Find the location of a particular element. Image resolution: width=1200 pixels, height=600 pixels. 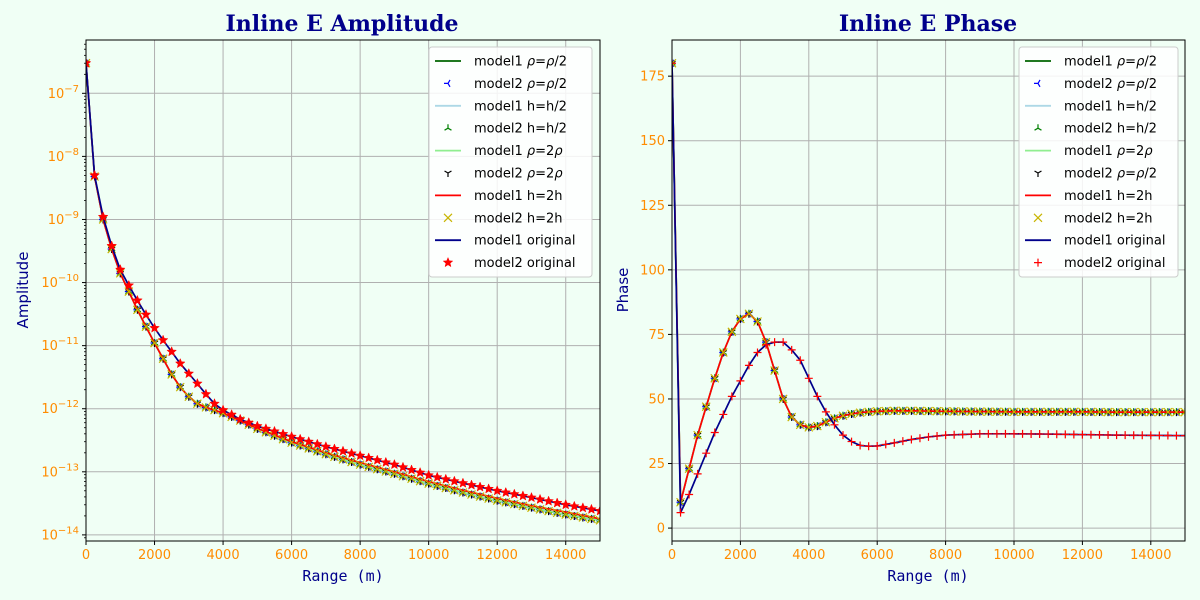

legend-item-model2-rho-2rho: model2 ρ=2ρ is located at coordinates (503, 174).